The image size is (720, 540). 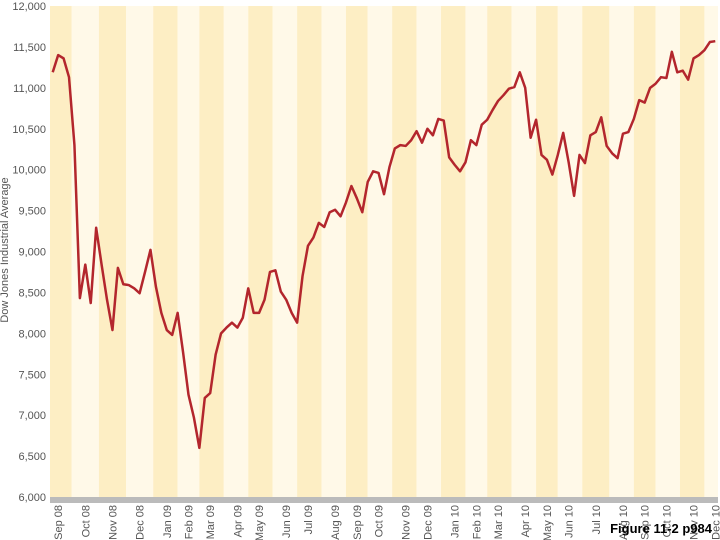 What do you see at coordinates (29, 89) in the screenshot?
I see `y-tick-label: 11,000` at bounding box center [29, 89].